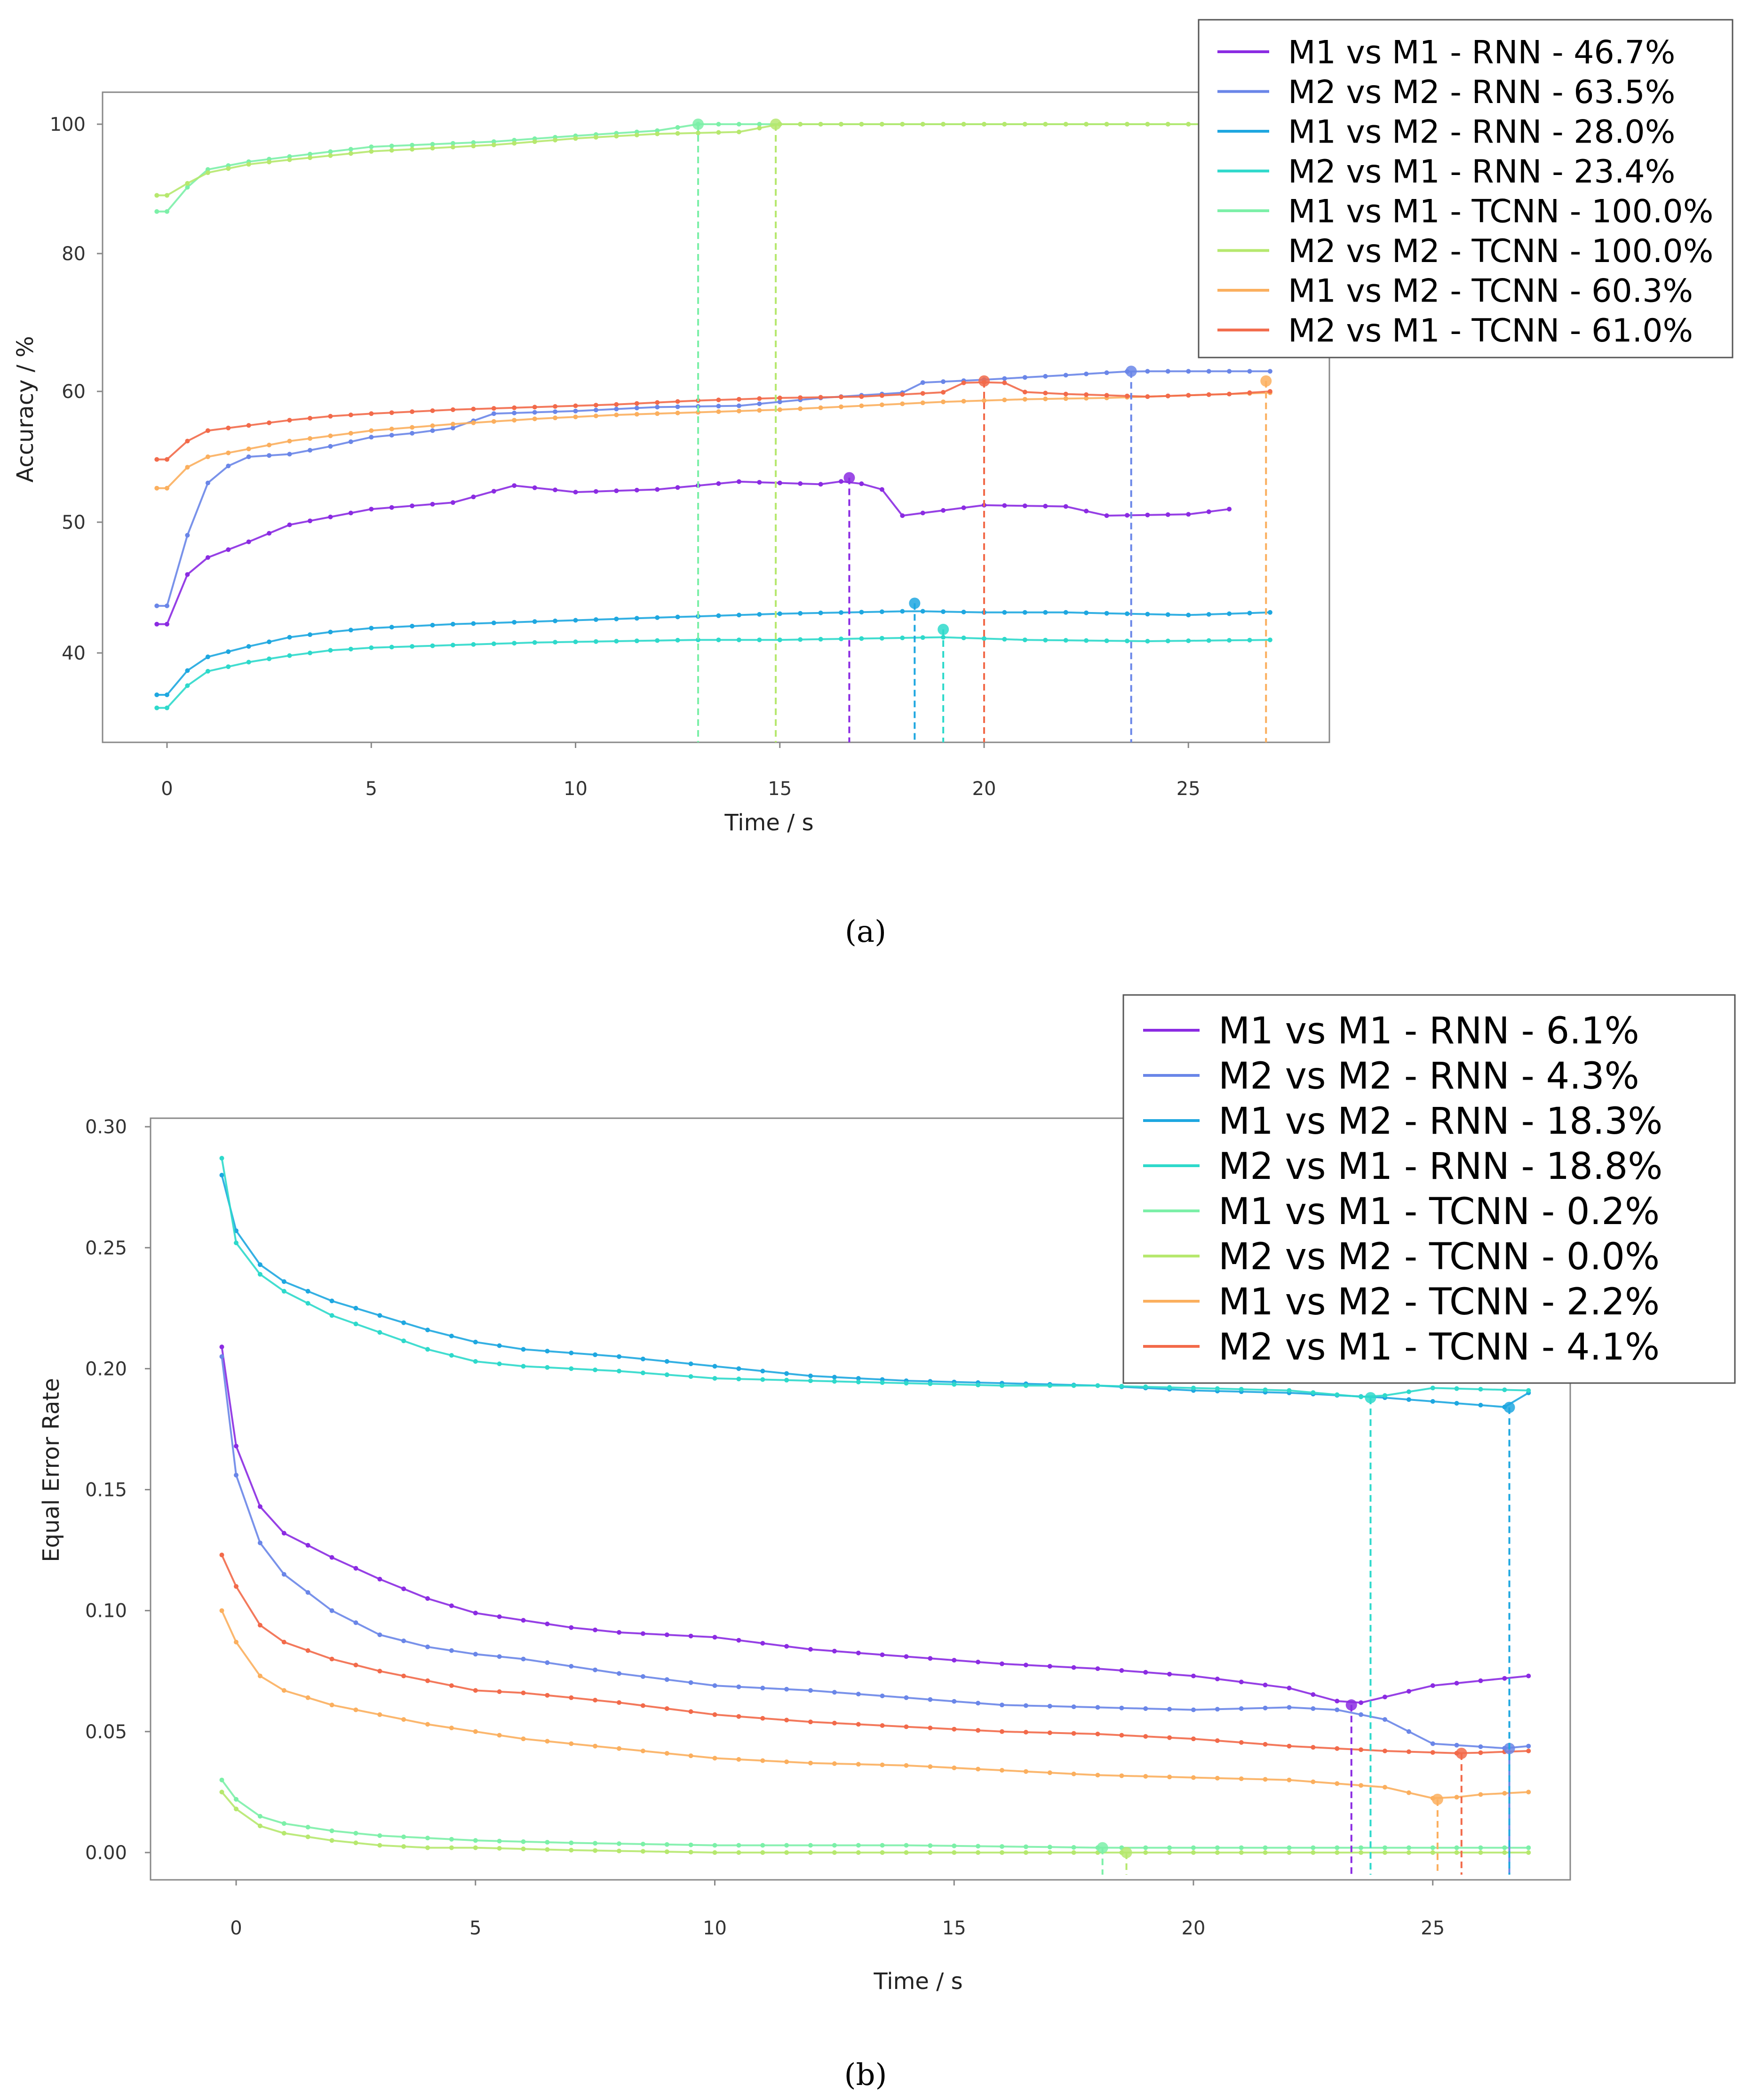  I want to click on accuracy-legend-entry-m2-vs-m2-tcnn: M2 vs M2 - TCNN - 100.0%, so click(1500, 252).